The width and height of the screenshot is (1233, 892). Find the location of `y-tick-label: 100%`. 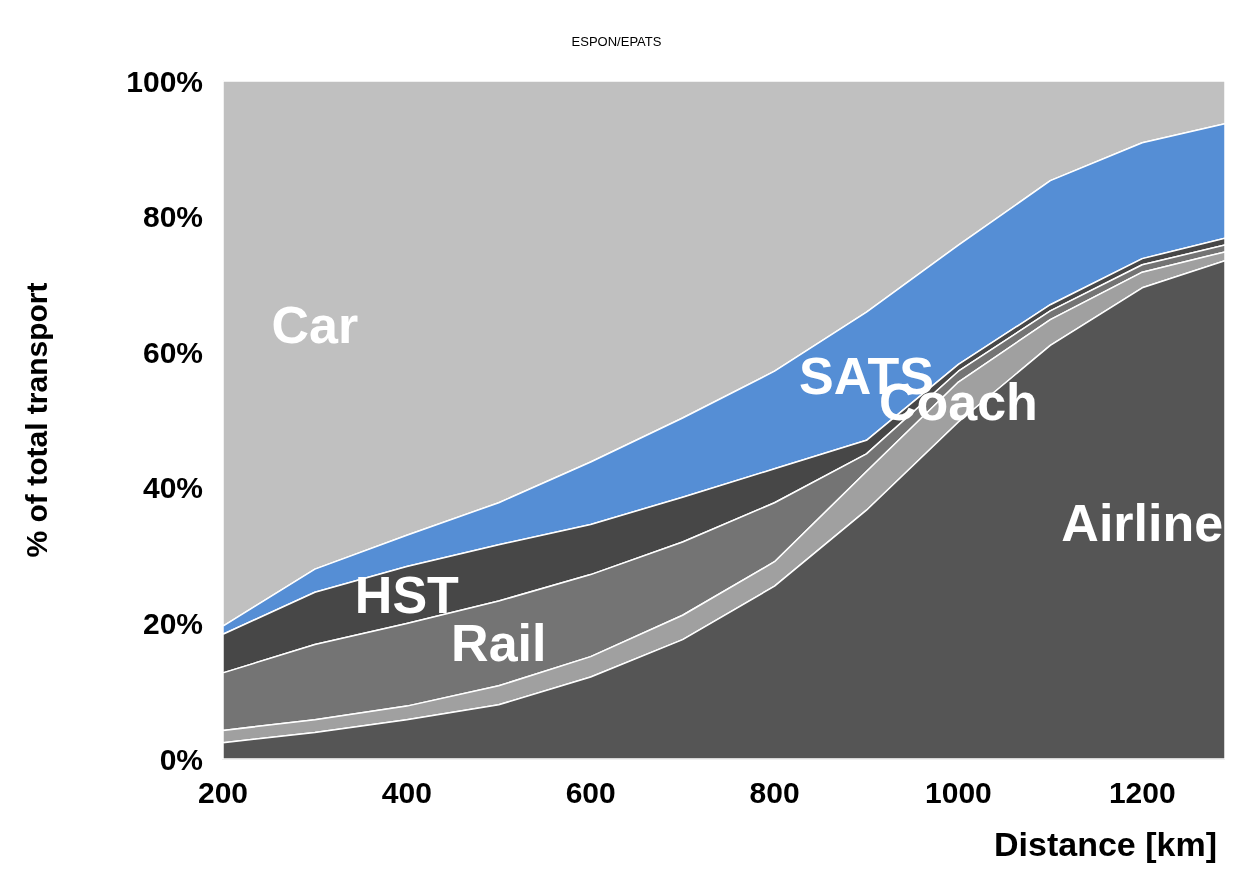

y-tick-label: 100% is located at coordinates (164, 81).